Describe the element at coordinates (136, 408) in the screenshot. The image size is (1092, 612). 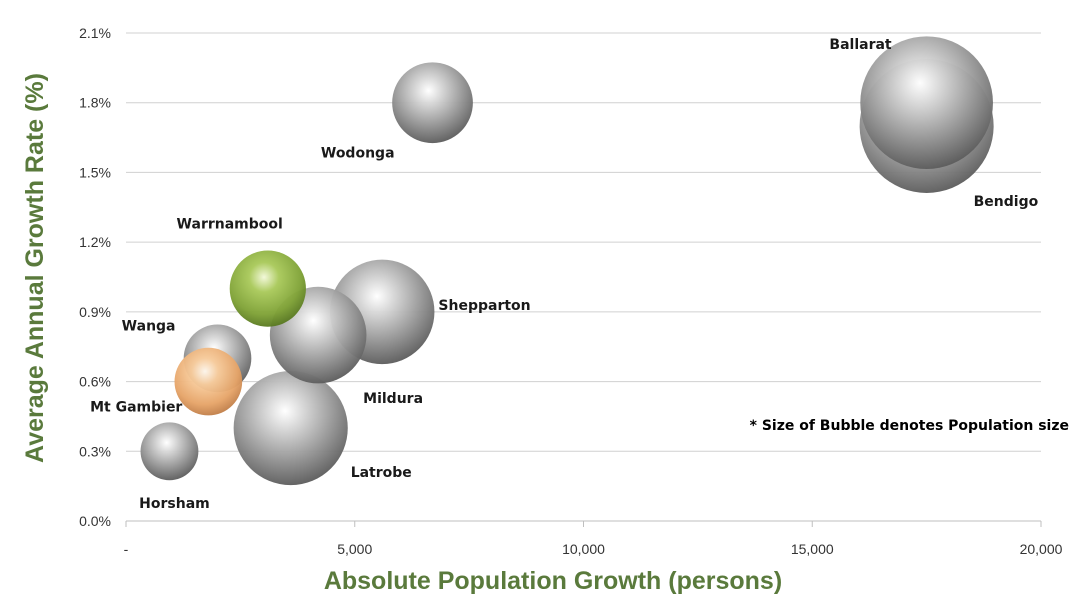
I see `label-mt-gambier: Mt Gambier` at that location.